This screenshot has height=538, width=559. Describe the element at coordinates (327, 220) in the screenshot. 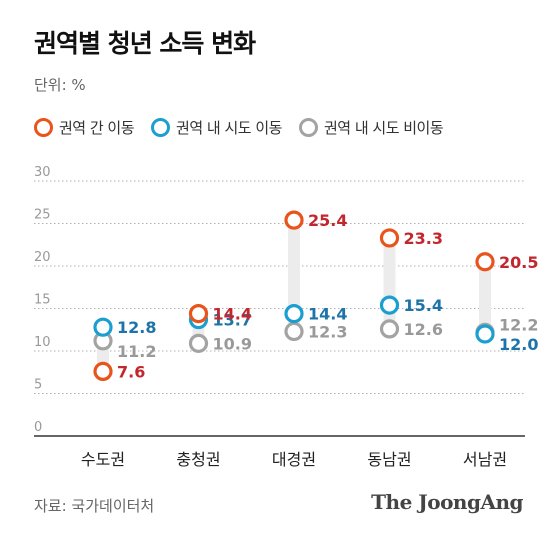

I see `data-label: 25.4` at that location.